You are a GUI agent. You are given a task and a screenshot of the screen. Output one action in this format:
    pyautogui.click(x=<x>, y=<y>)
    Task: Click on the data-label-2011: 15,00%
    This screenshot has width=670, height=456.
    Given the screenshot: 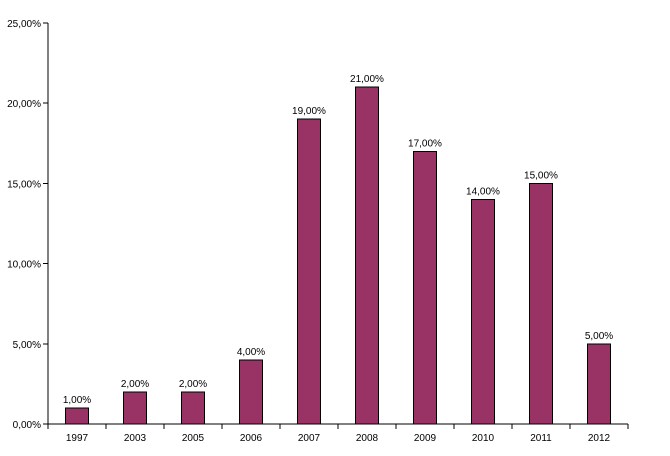 What is the action you would take?
    pyautogui.click(x=541, y=175)
    